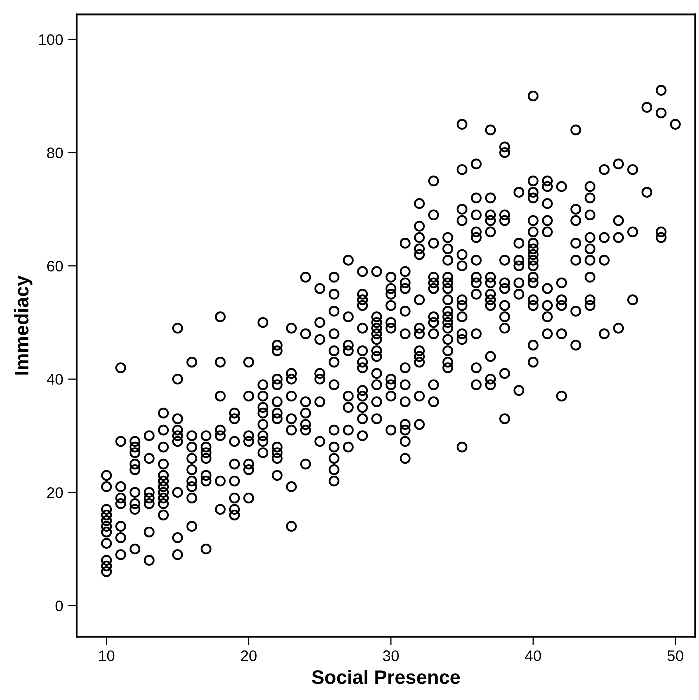 Image resolution: width=699 pixels, height=700 pixels. I want to click on x-tick-label: 30, so click(391, 656).